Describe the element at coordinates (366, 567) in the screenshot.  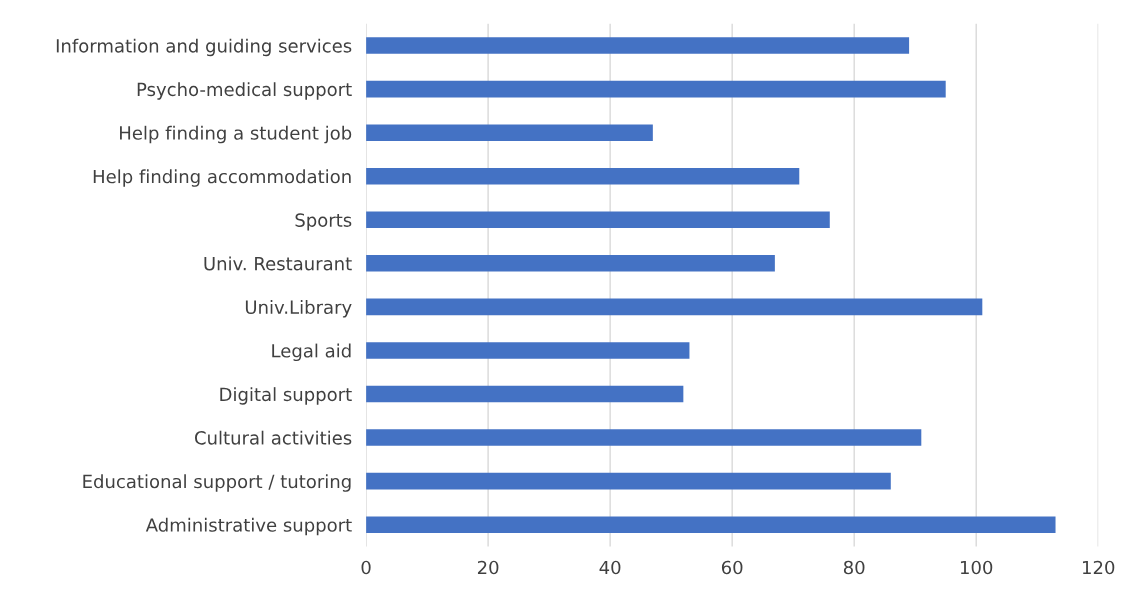
I see `x-tick-label: 0` at that location.